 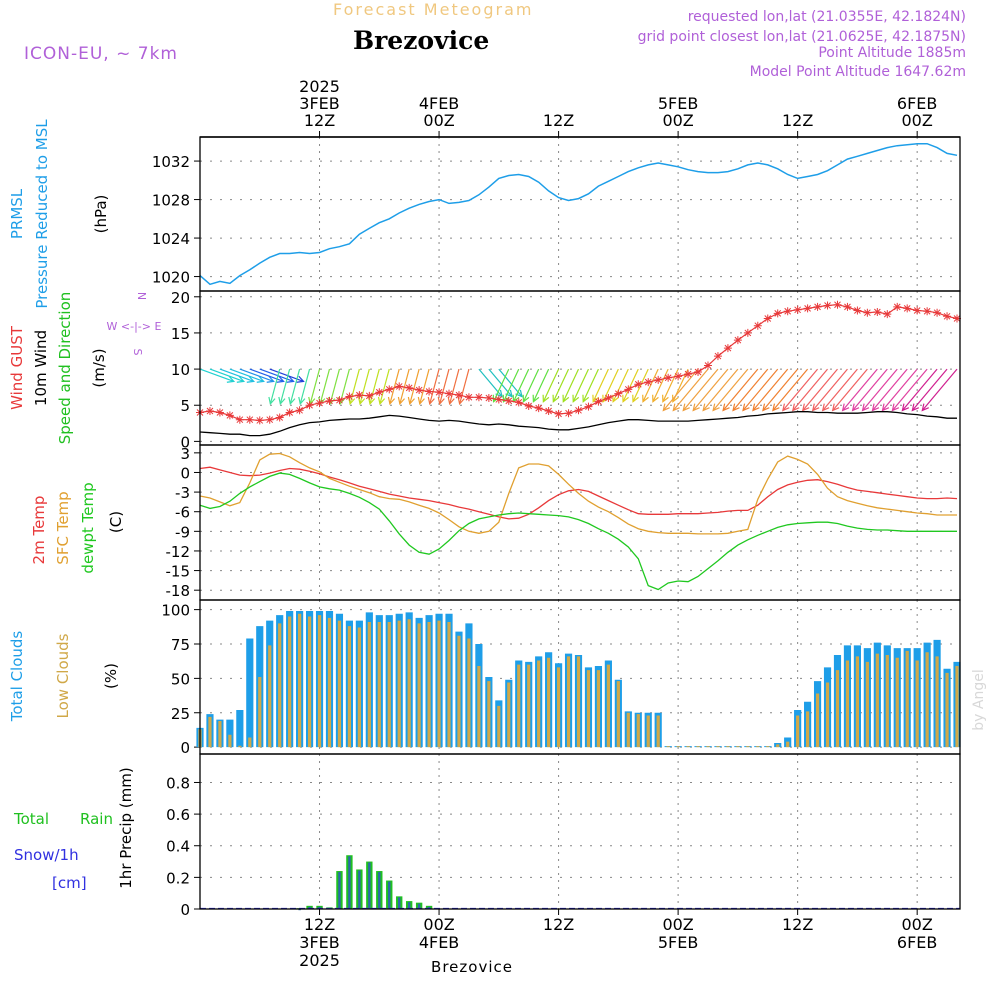 What do you see at coordinates (175, 611) in the screenshot?
I see `y-tick-label: 100` at bounding box center [175, 611].